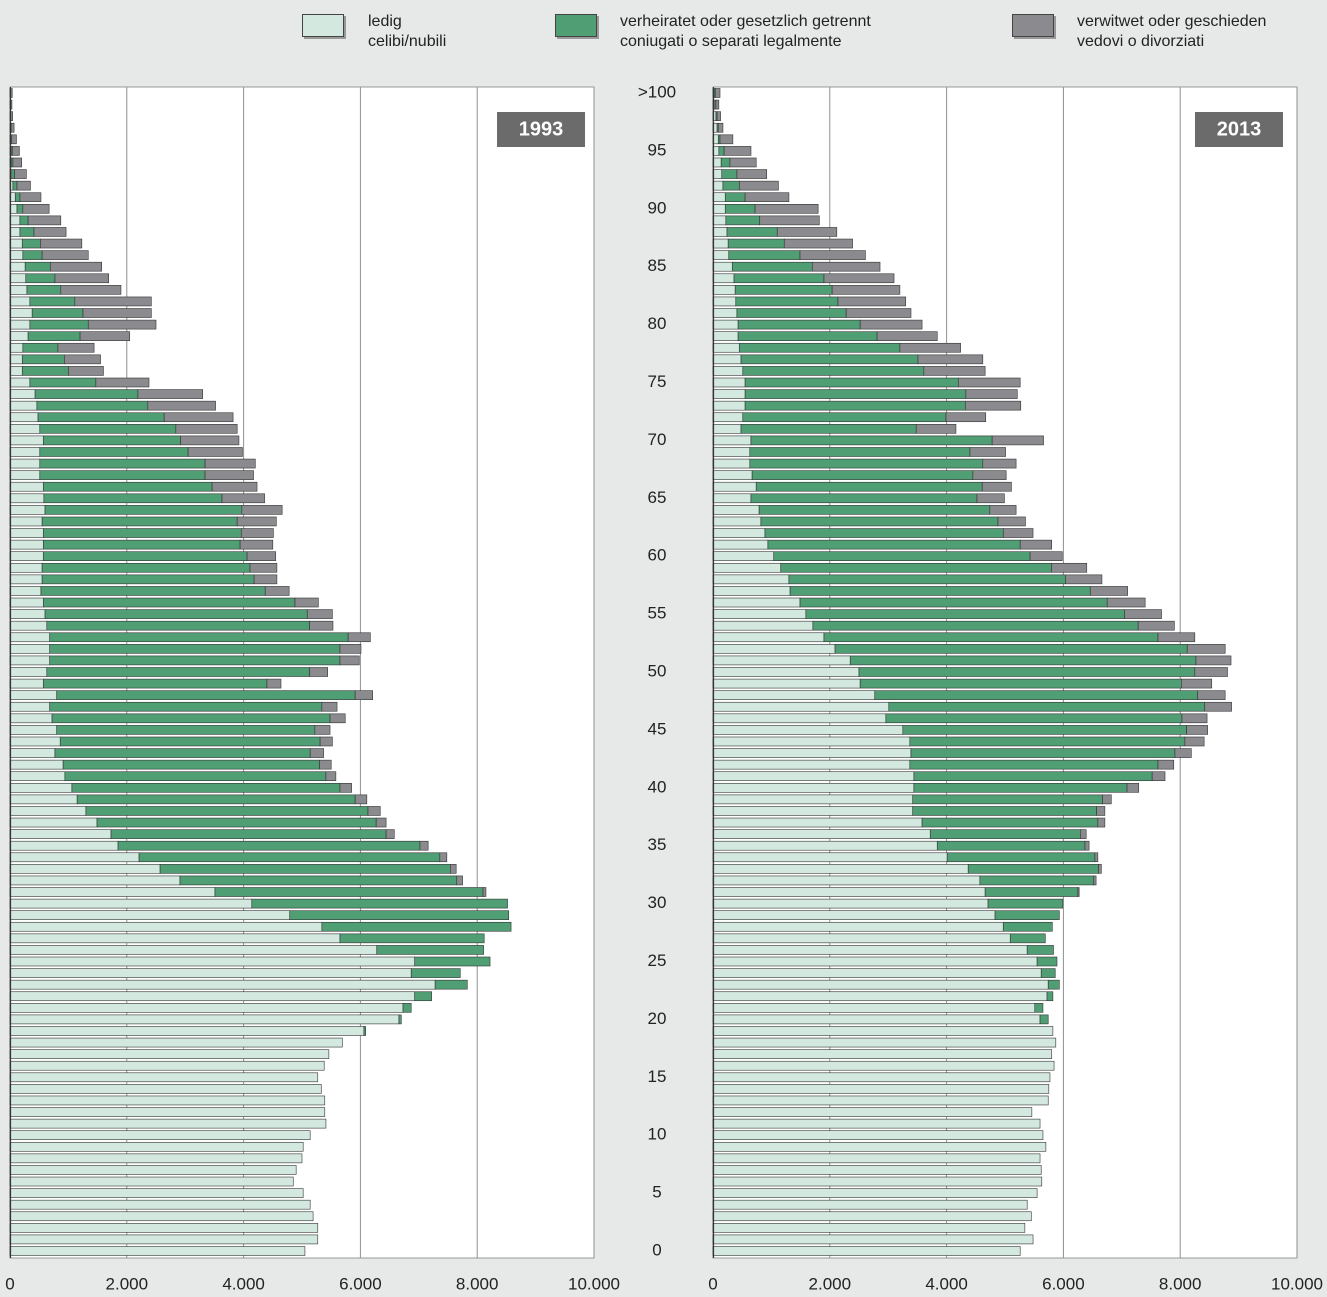 The height and width of the screenshot is (1297, 1327). Describe the element at coordinates (657, 786) in the screenshot. I see `y-tick-label: 40` at that location.